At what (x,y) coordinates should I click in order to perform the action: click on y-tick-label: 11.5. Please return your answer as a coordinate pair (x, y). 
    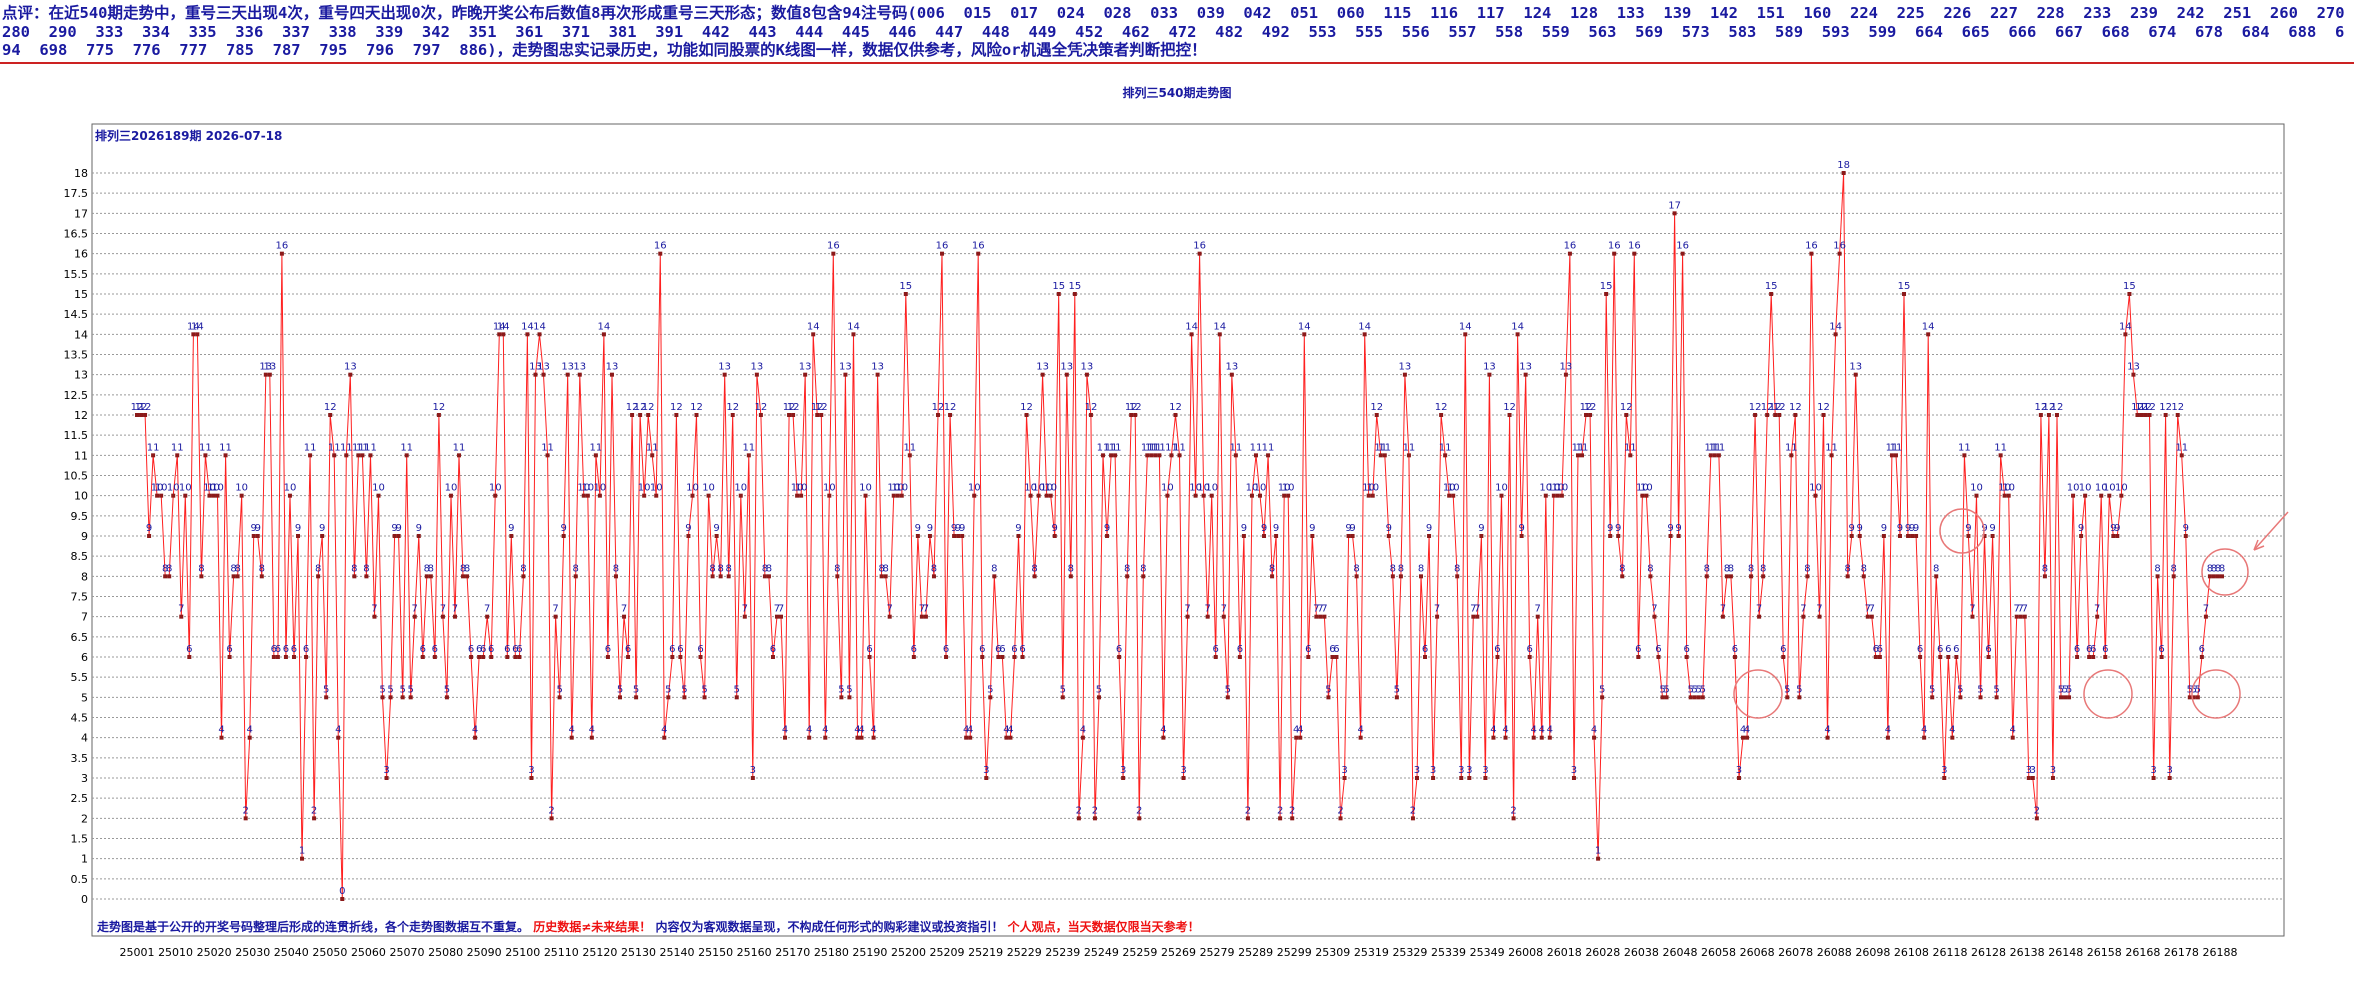
    Looking at the image, I should click on (76, 435).